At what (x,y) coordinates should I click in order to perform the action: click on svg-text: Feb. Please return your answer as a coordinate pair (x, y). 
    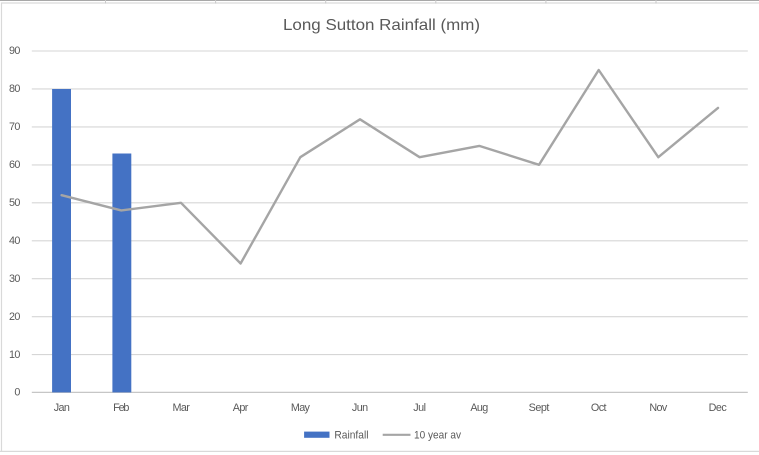
    Looking at the image, I should click on (121, 408).